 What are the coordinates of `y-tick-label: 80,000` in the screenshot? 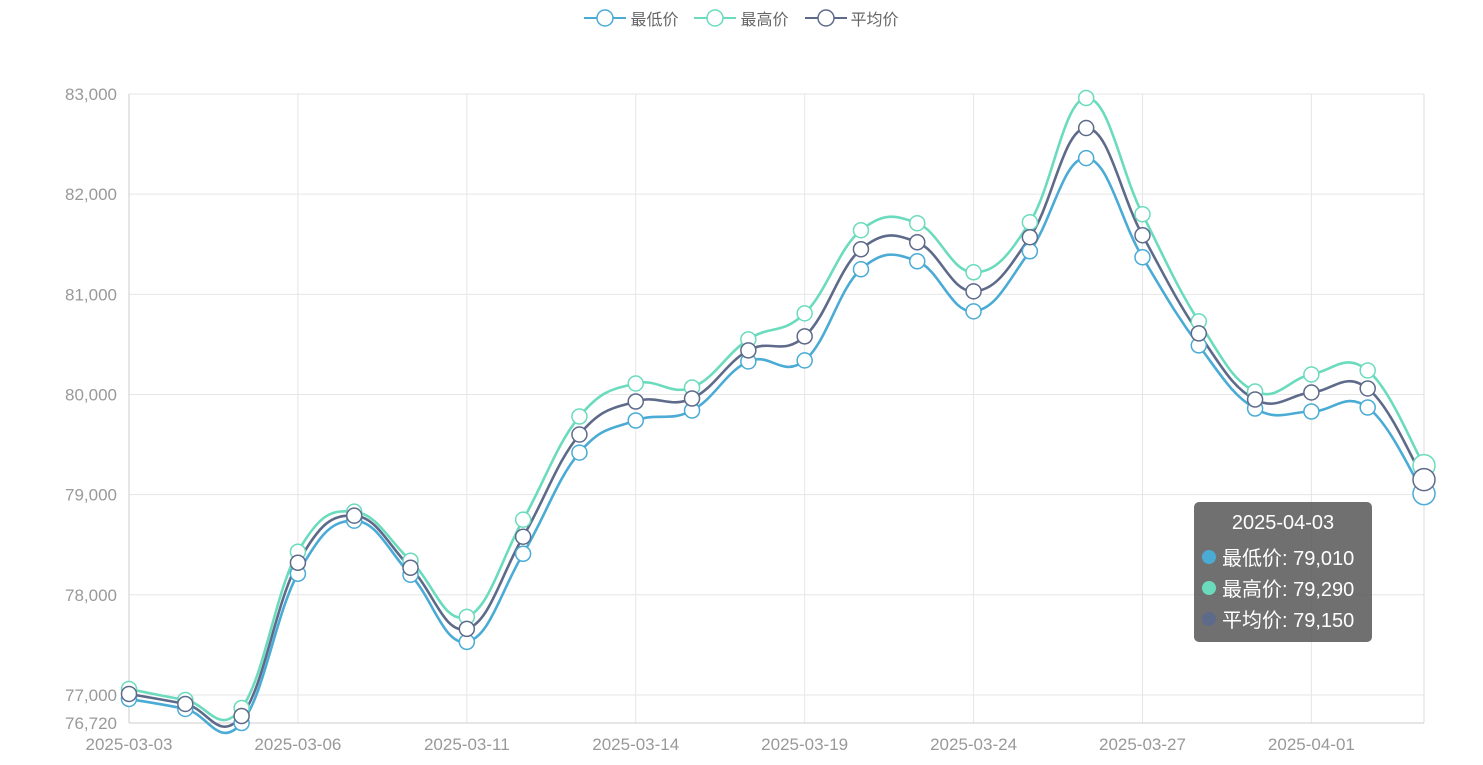 It's located at (91, 394).